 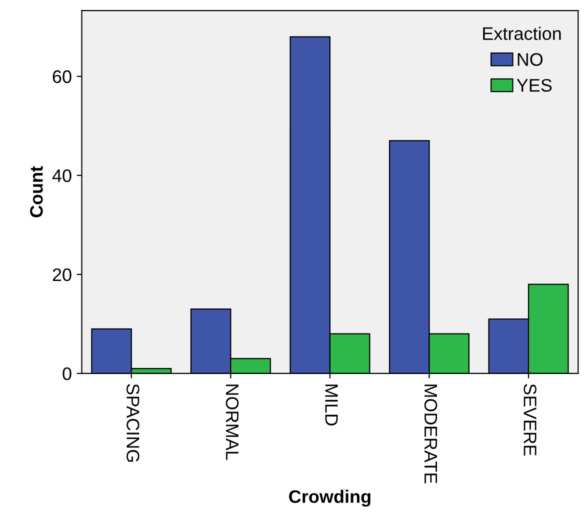 I want to click on legend-label: YES, so click(x=534, y=85).